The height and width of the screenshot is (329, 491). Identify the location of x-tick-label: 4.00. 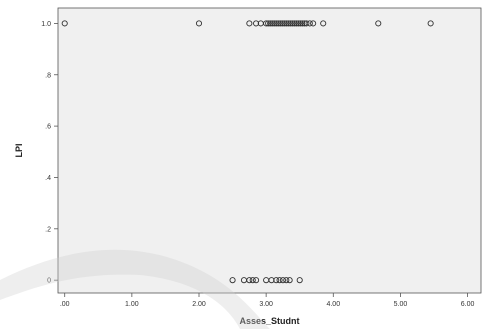
(333, 304).